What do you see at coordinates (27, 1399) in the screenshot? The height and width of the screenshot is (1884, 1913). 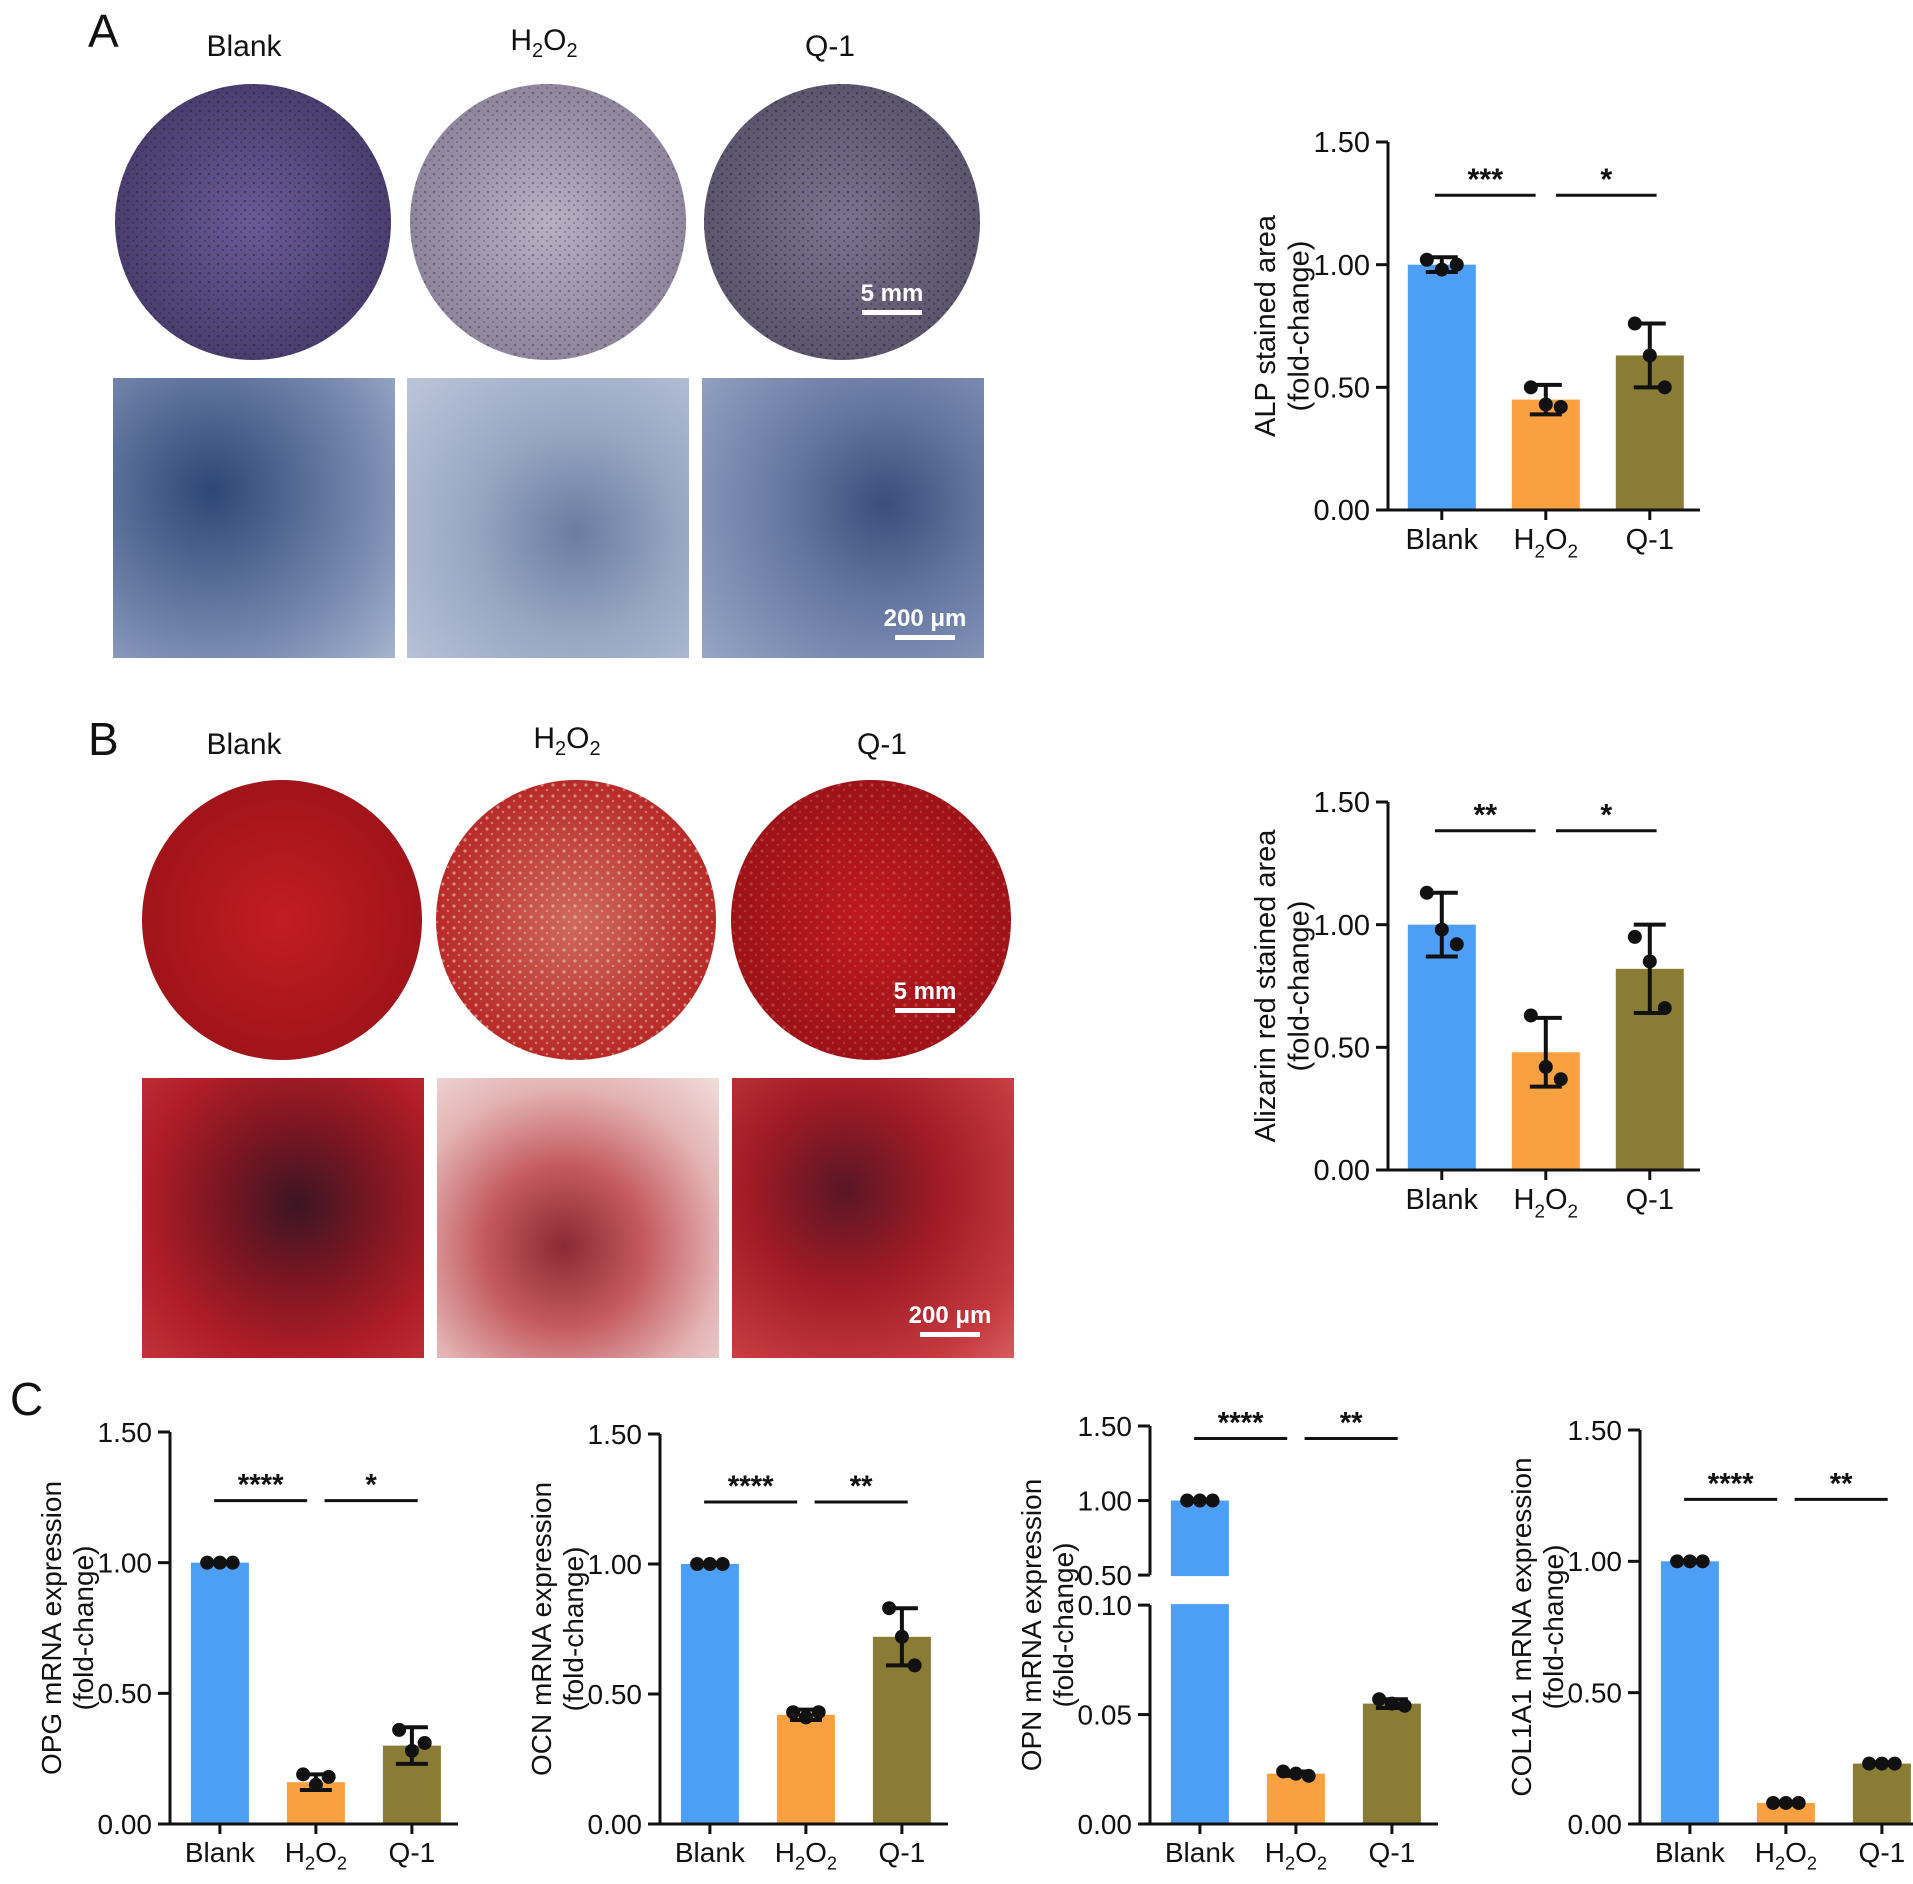 I see `panel-letter-c: C` at bounding box center [27, 1399].